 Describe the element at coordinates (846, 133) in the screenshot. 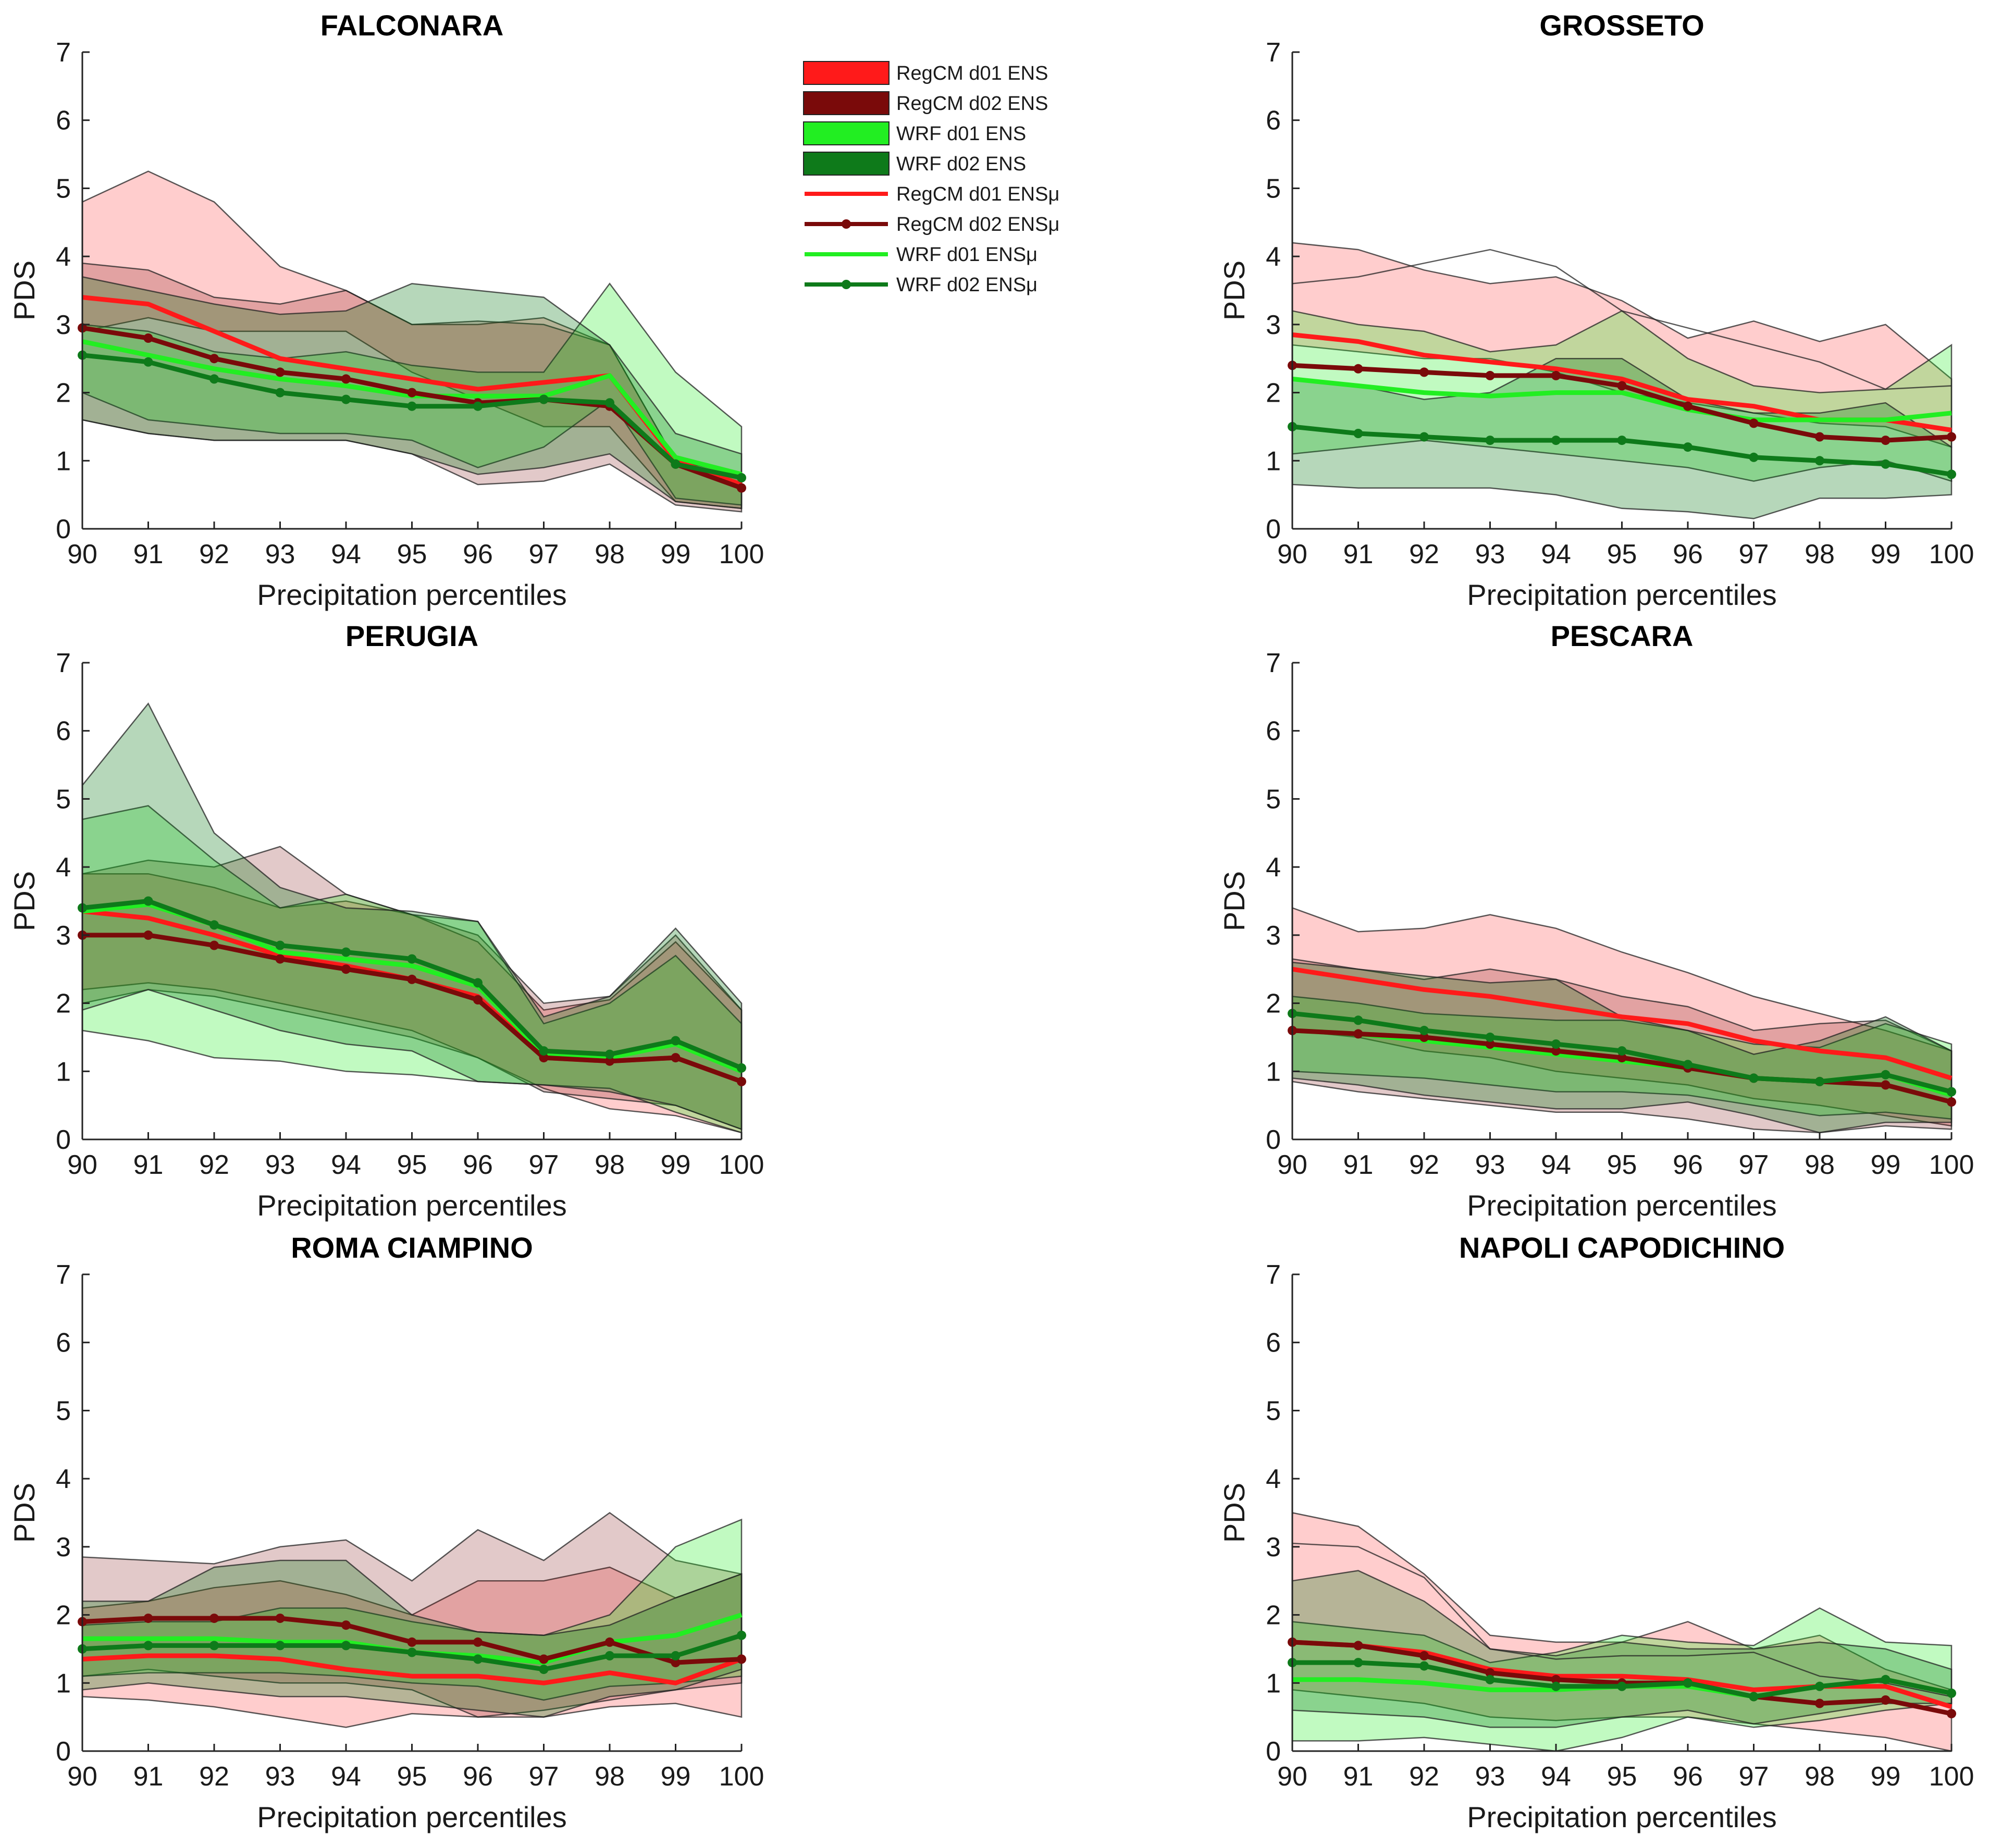

I see `legend-swatch` at that location.